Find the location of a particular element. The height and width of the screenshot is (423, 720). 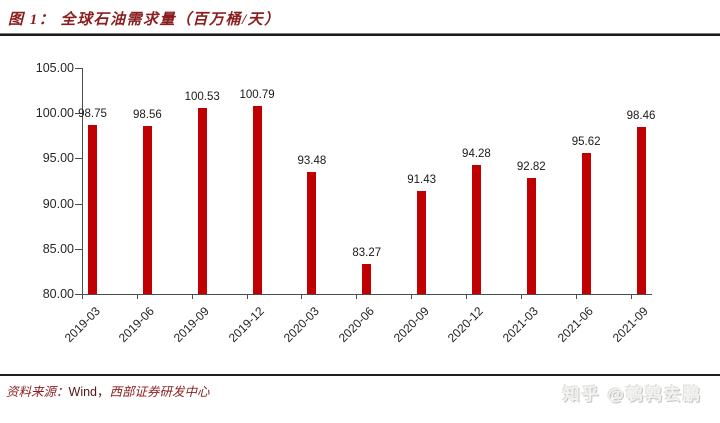

y-axis-tick-label: 80.00 is located at coordinates (58, 294).